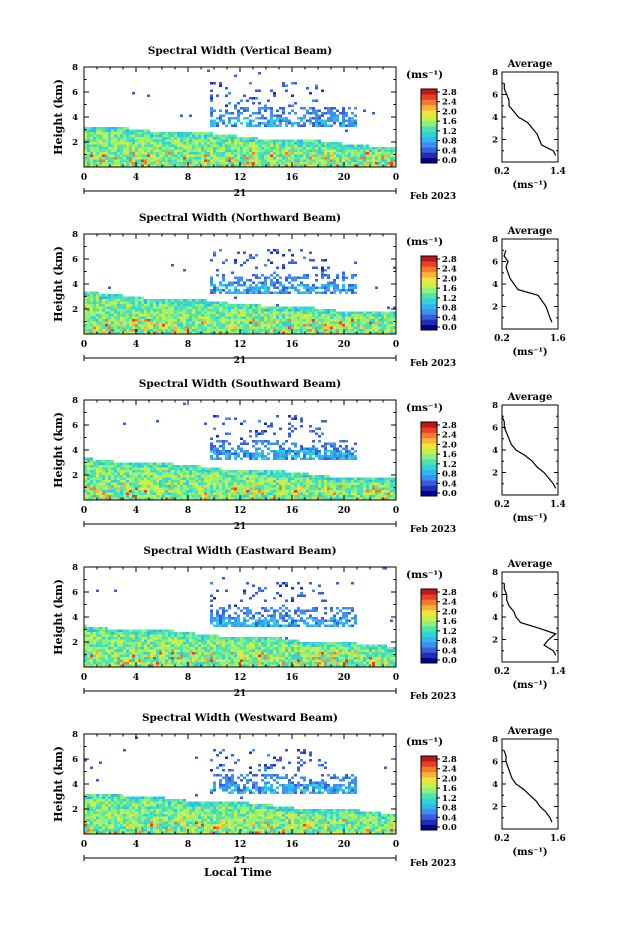 The image size is (618, 929). What do you see at coordinates (449, 612) in the screenshot?
I see `colorbar-tick-label: 2.0` at bounding box center [449, 612].